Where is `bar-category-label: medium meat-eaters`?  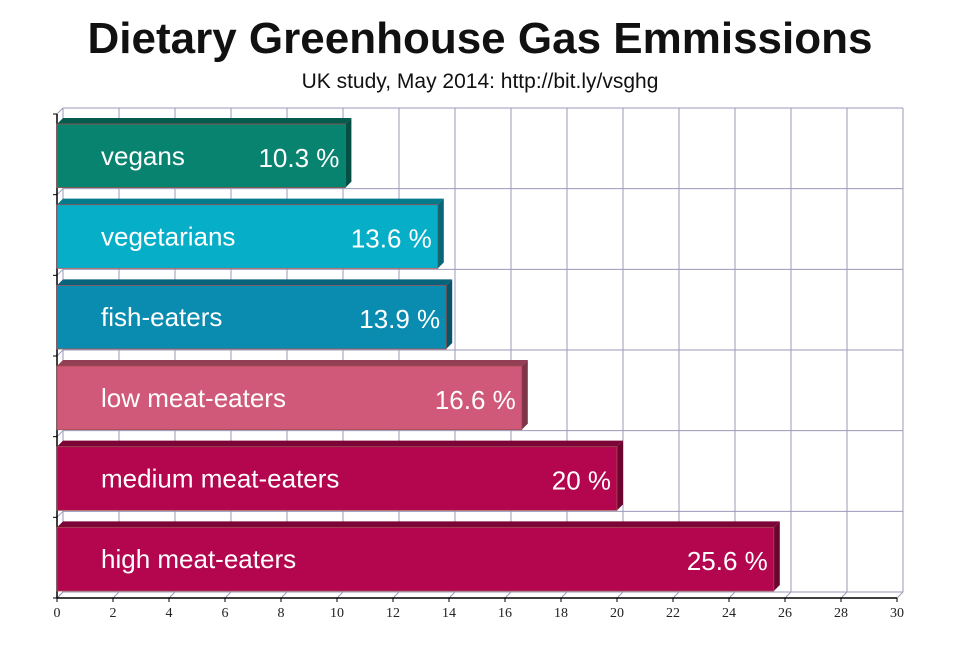
bar-category-label: medium meat-eaters is located at coordinates (220, 479).